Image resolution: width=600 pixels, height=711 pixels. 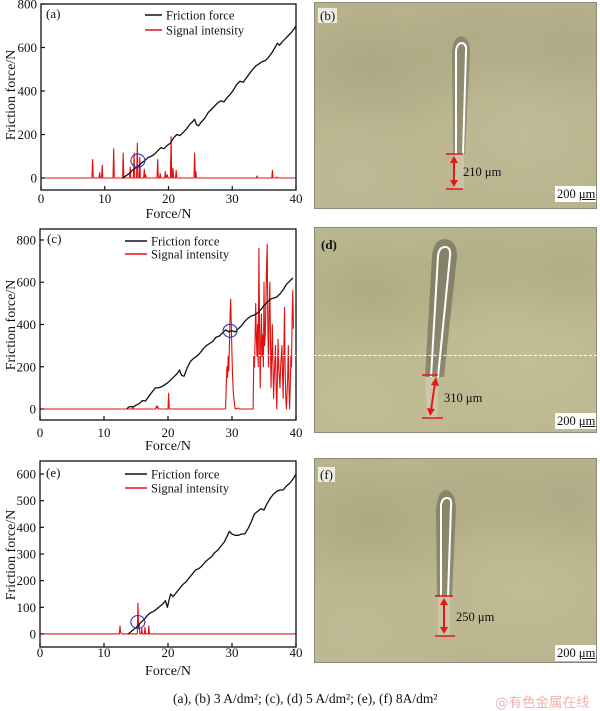 What do you see at coordinates (54, 238) in the screenshot?
I see `panel-label: (c)` at bounding box center [54, 238].